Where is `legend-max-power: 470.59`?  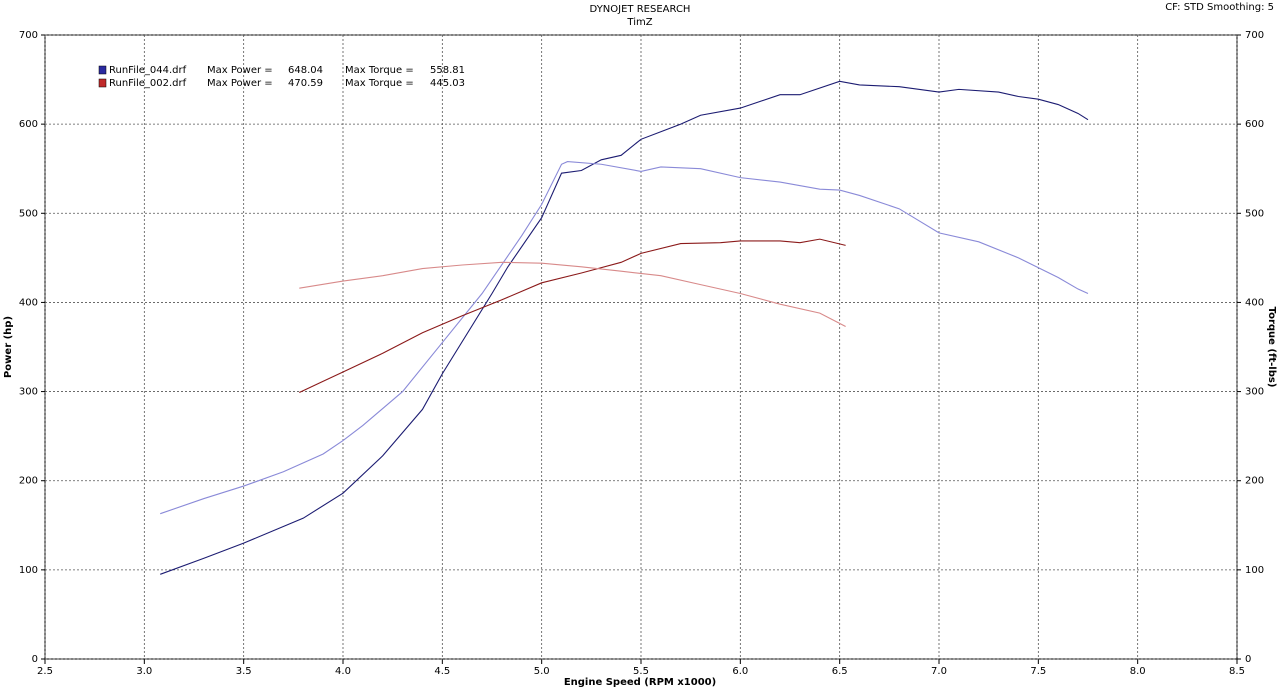 legend-max-power: 470.59 is located at coordinates (305, 83).